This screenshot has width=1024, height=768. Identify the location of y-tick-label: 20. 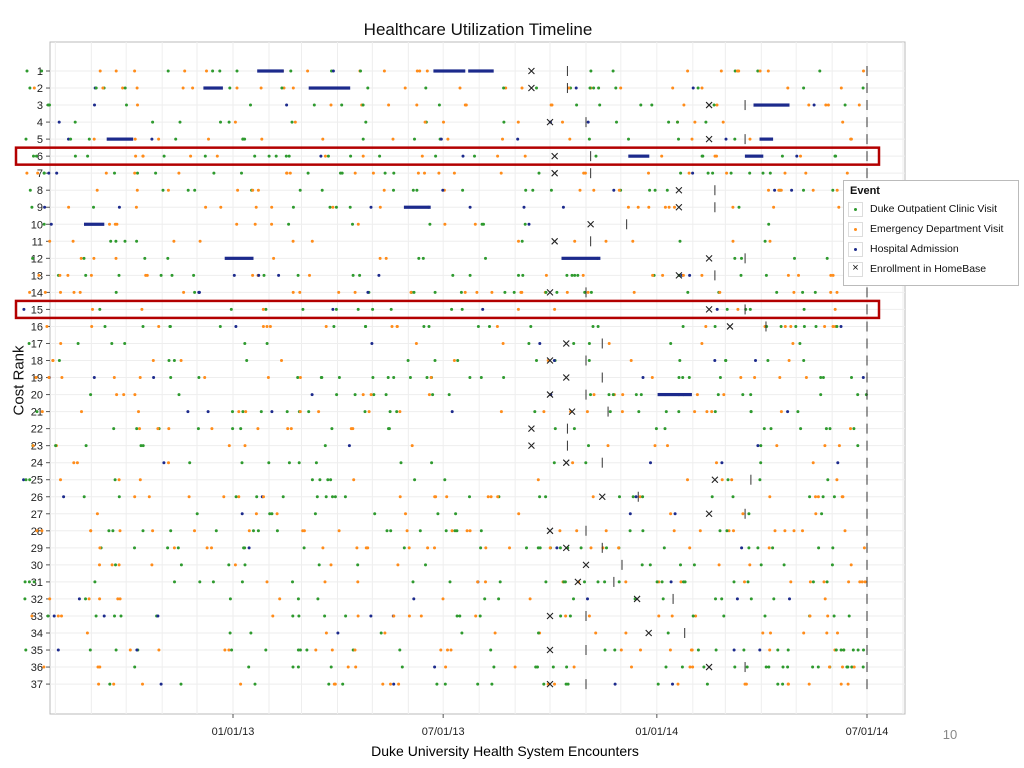
(37, 396).